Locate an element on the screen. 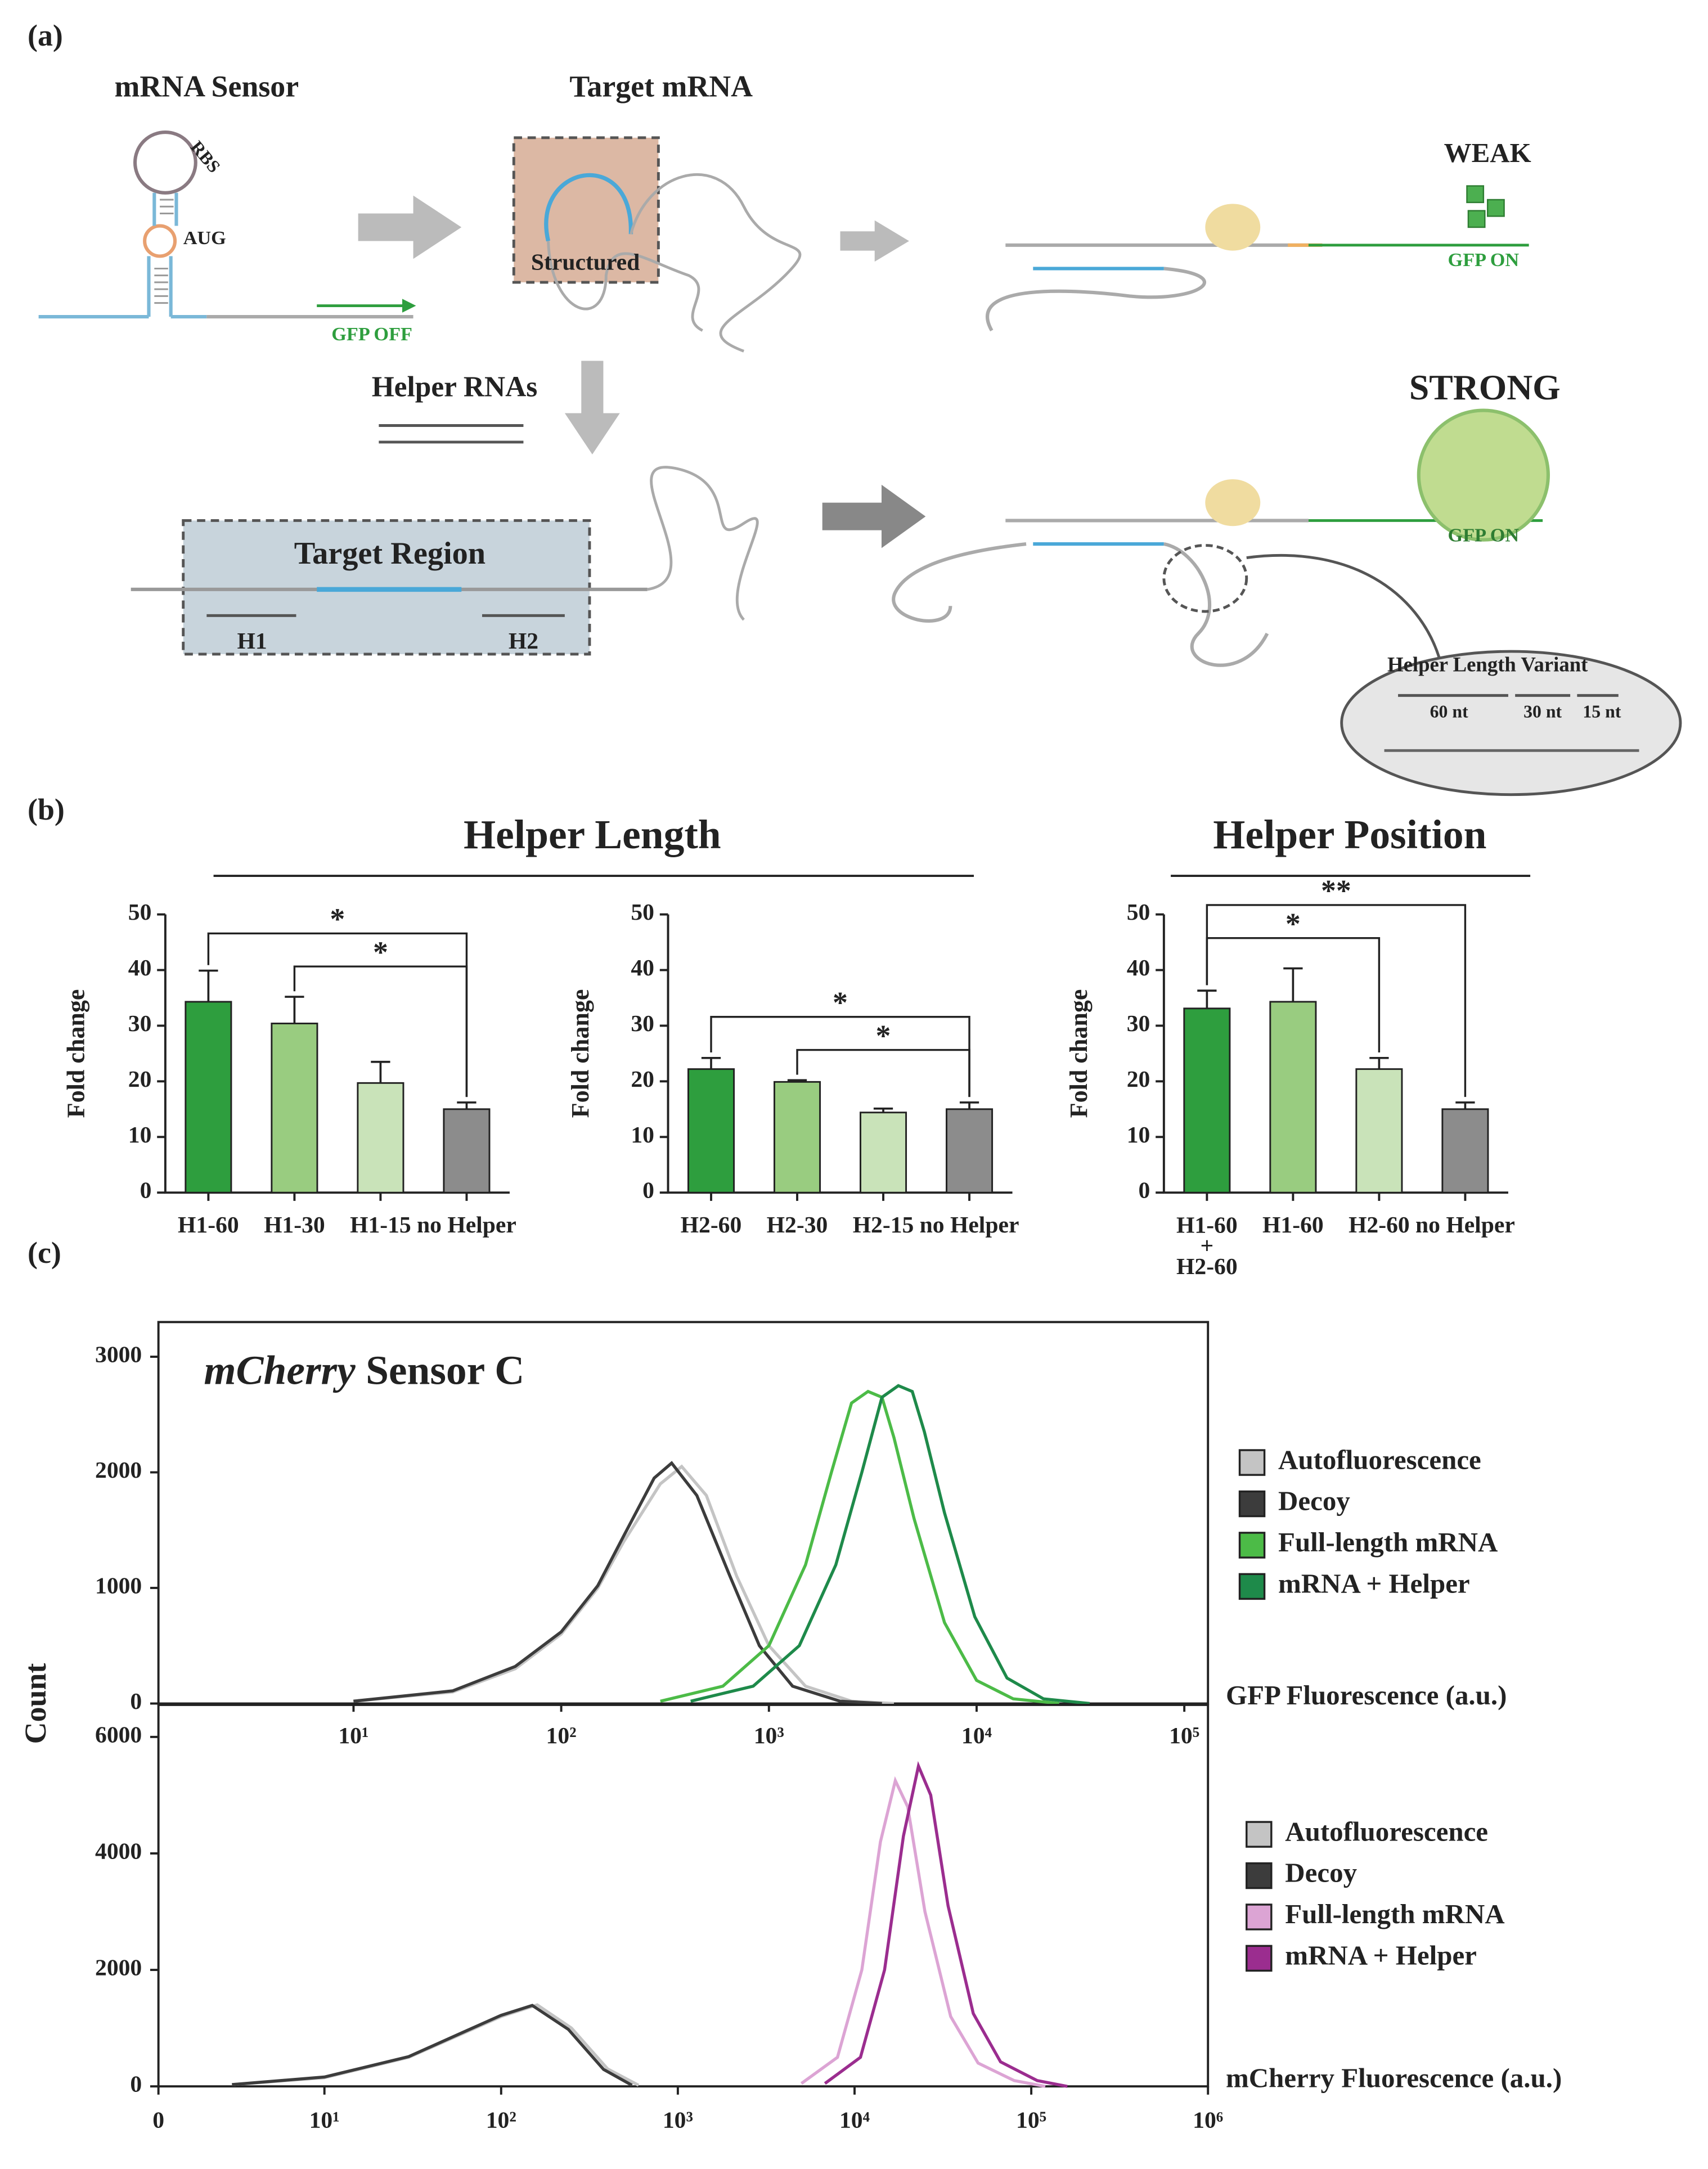  y-tick-label: 40 is located at coordinates (643, 968).